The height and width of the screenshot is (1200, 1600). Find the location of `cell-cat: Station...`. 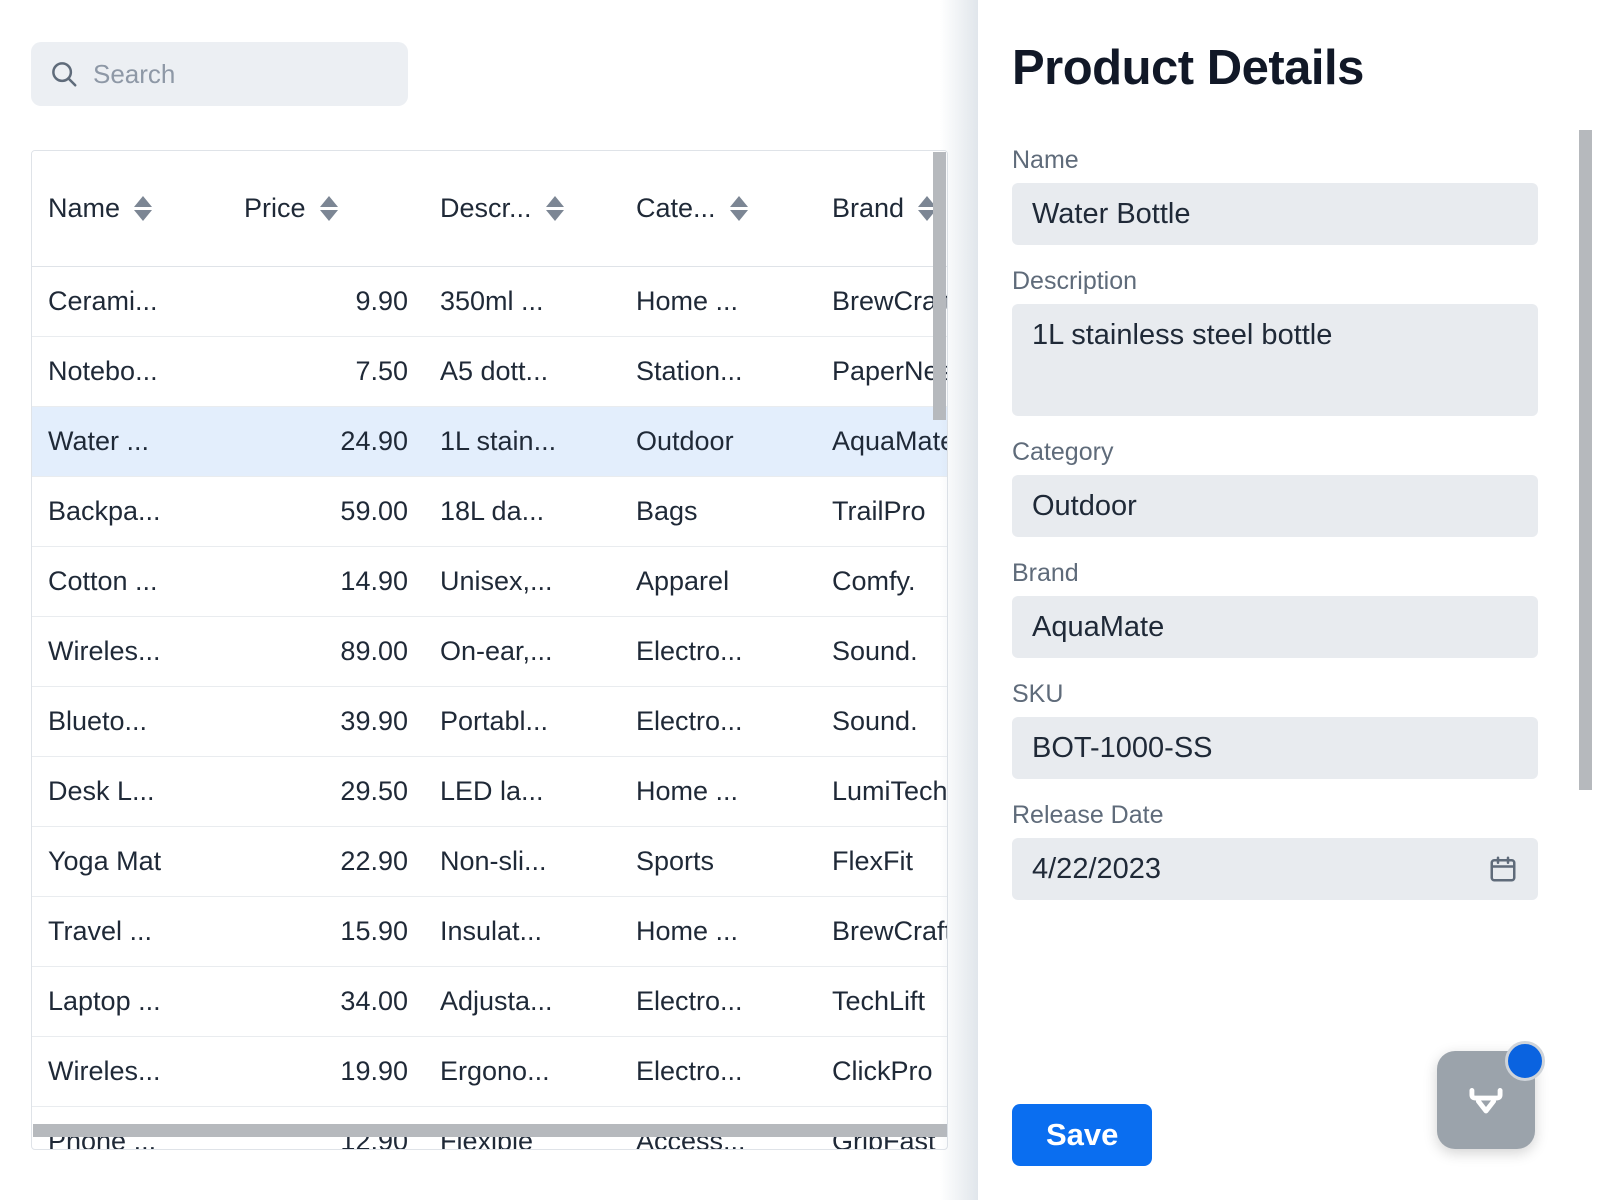

cell-cat: Station... is located at coordinates (718, 371).